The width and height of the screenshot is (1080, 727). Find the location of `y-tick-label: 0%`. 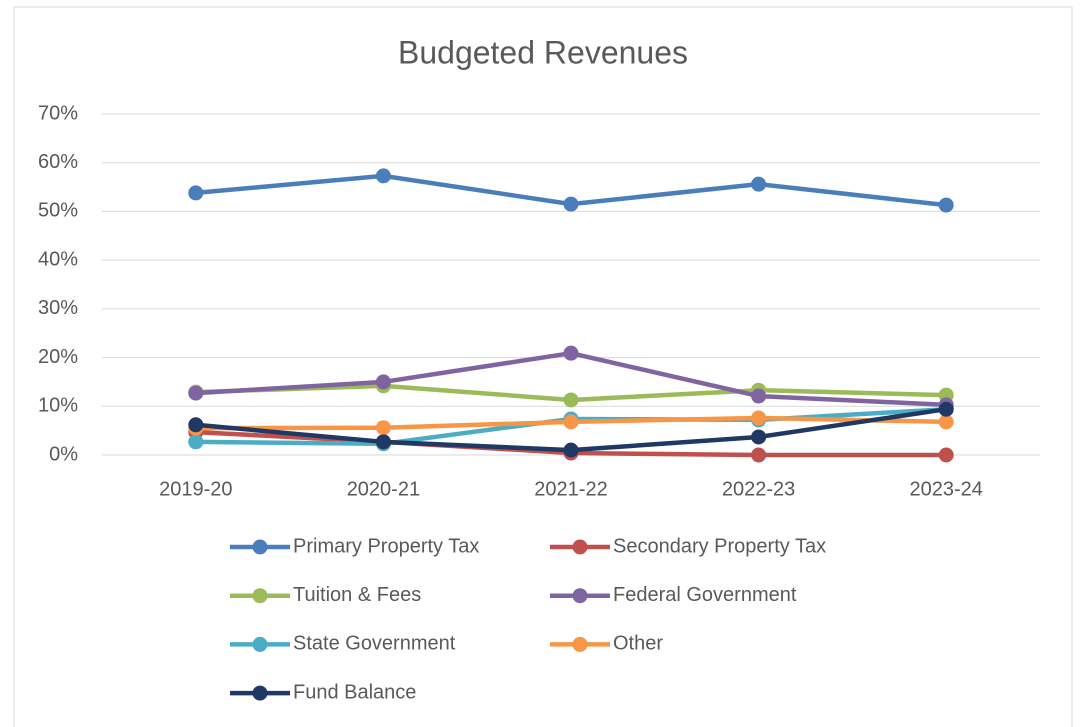

y-tick-label: 0% is located at coordinates (63, 454).